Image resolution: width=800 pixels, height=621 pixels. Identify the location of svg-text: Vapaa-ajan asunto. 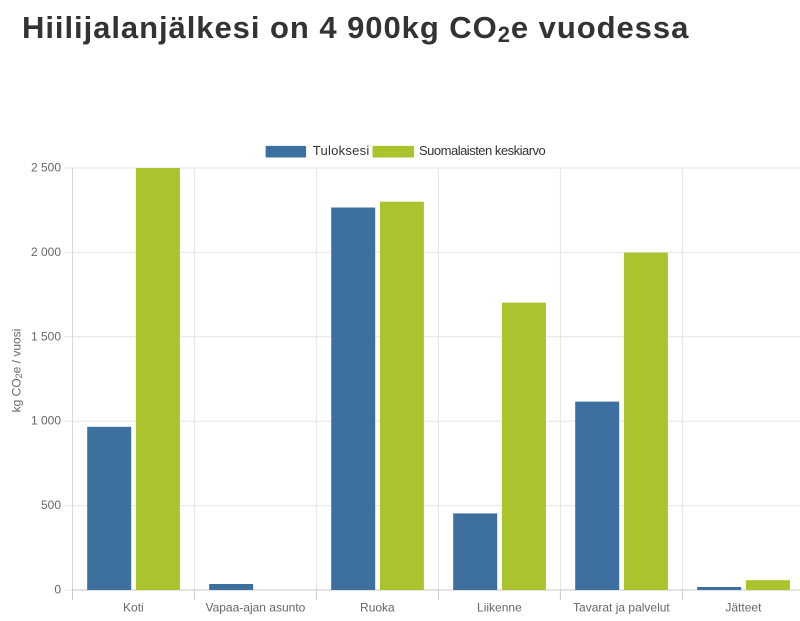
(255, 608).